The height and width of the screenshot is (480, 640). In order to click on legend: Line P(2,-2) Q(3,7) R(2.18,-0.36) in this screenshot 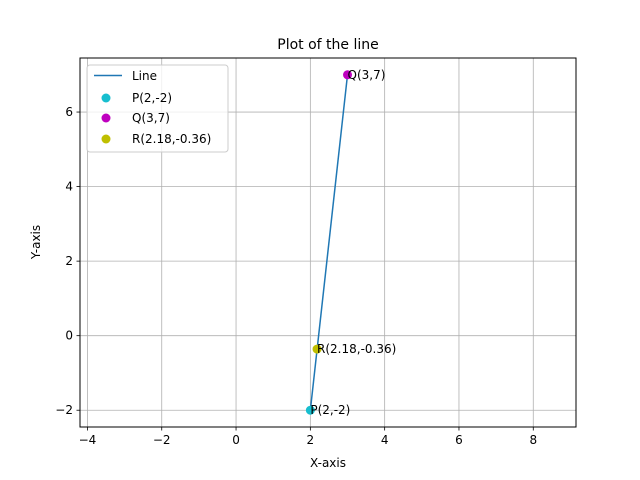, I will do `click(157, 108)`.